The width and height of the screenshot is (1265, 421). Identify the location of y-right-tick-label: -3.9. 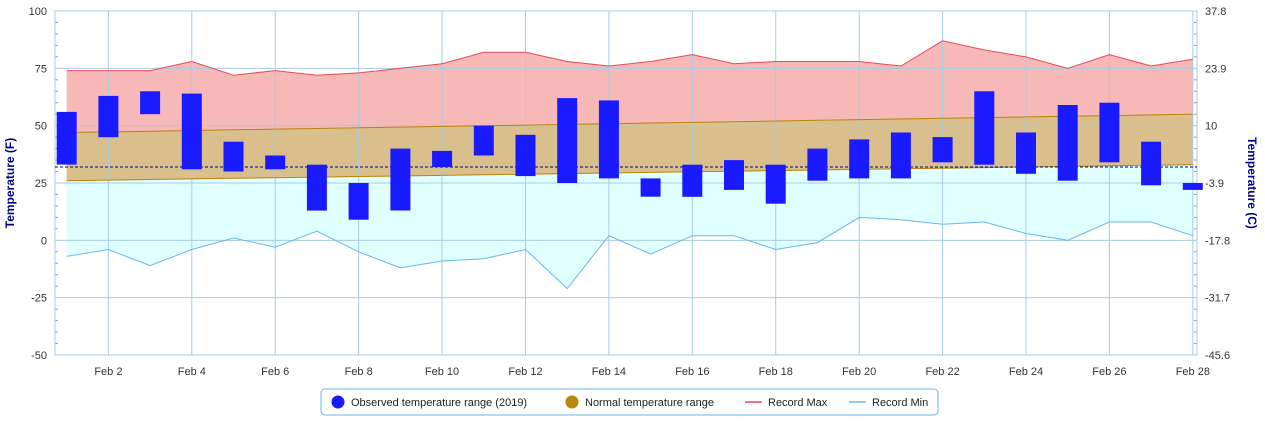
(1214, 184).